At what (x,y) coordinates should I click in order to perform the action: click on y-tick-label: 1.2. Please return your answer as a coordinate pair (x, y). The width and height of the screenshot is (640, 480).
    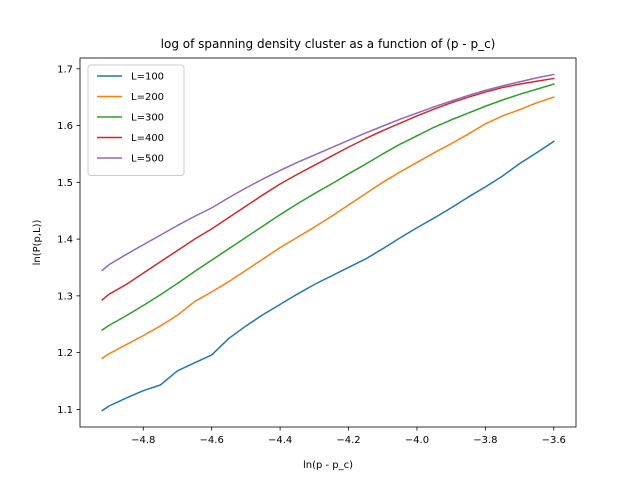
    Looking at the image, I should click on (65, 353).